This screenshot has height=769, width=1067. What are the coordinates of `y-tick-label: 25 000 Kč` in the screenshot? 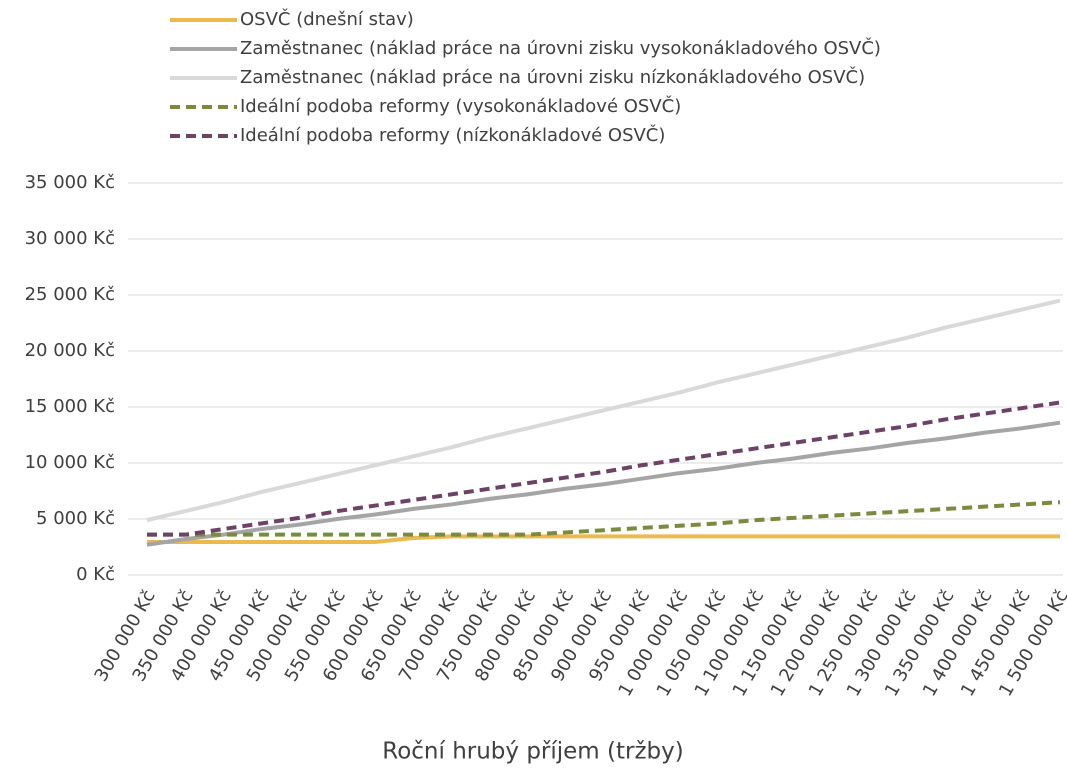 It's located at (70, 294).